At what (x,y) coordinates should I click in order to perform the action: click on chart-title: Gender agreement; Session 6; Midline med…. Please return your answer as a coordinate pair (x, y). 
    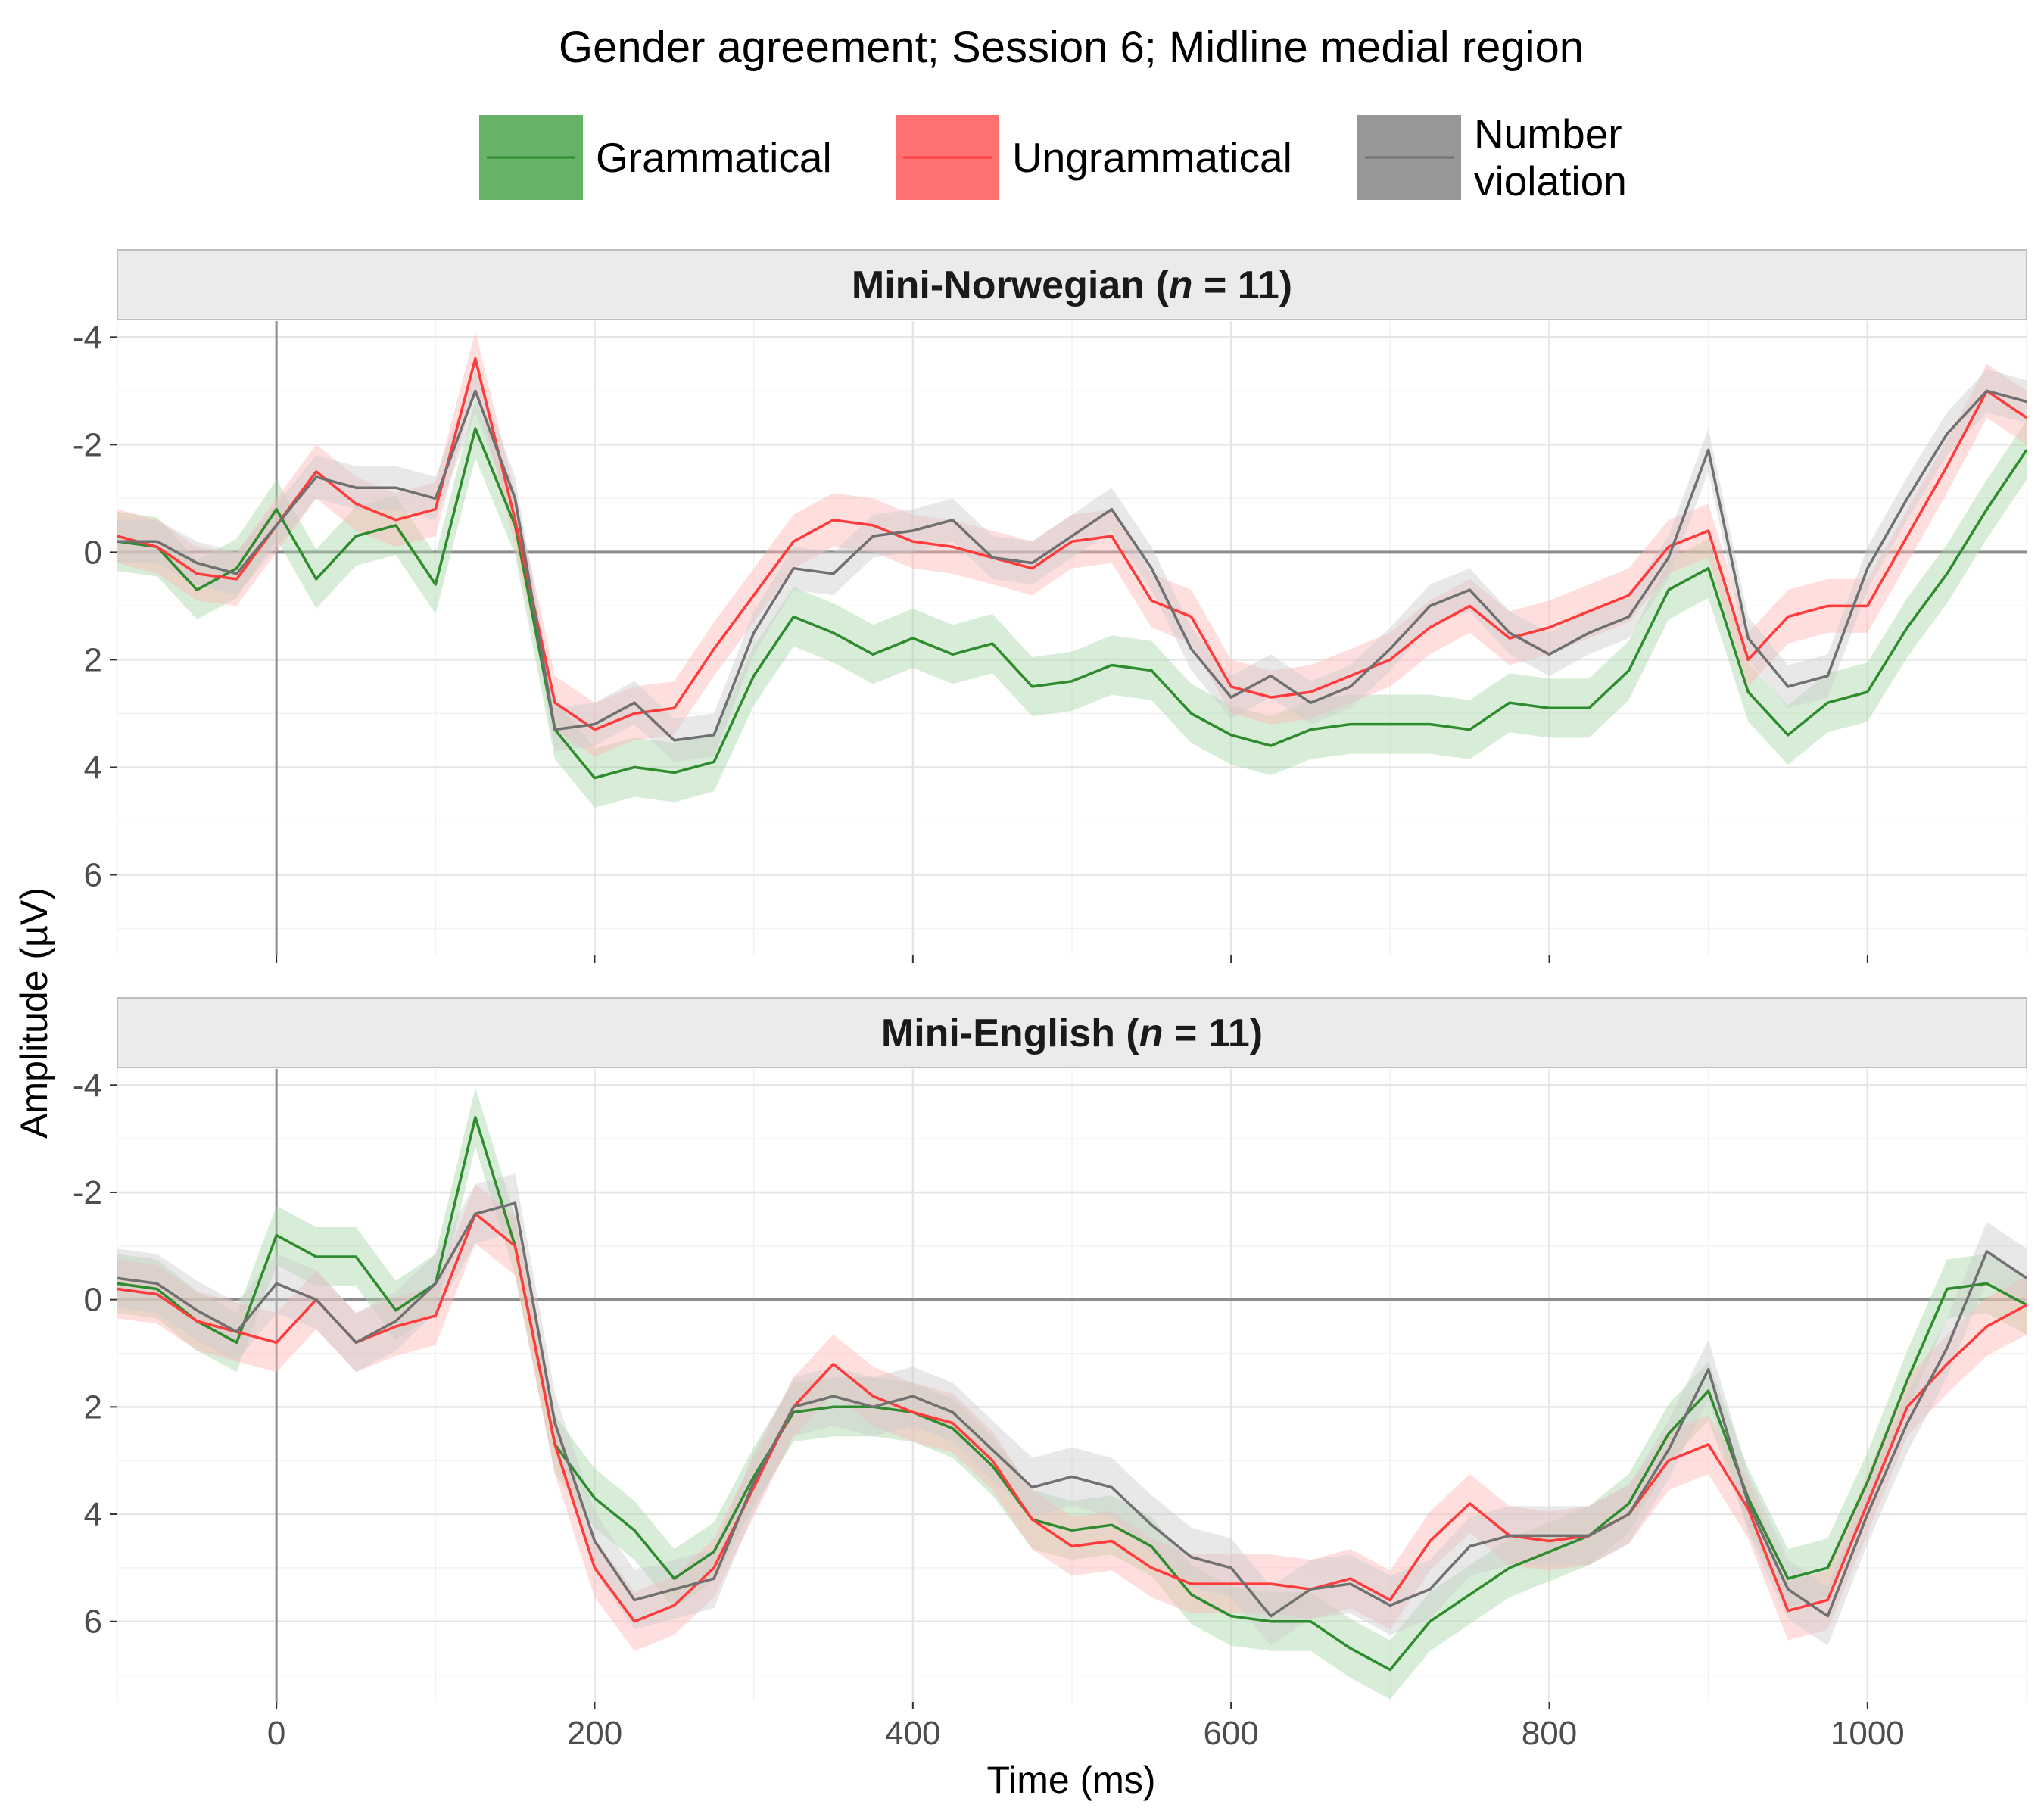
    Looking at the image, I should click on (1071, 47).